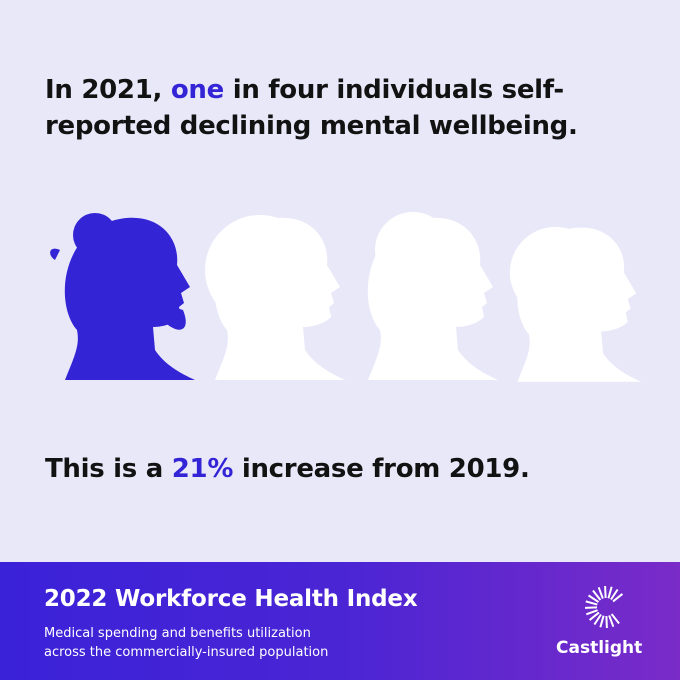  I want to click on headline-highlight: one, so click(197, 90).